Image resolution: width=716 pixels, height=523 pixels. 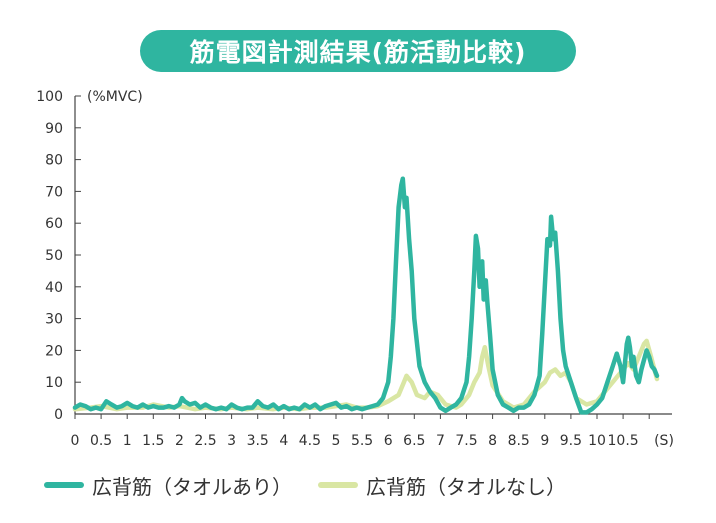 I want to click on x-tick-label-8.5: 8.5, so click(x=519, y=441).